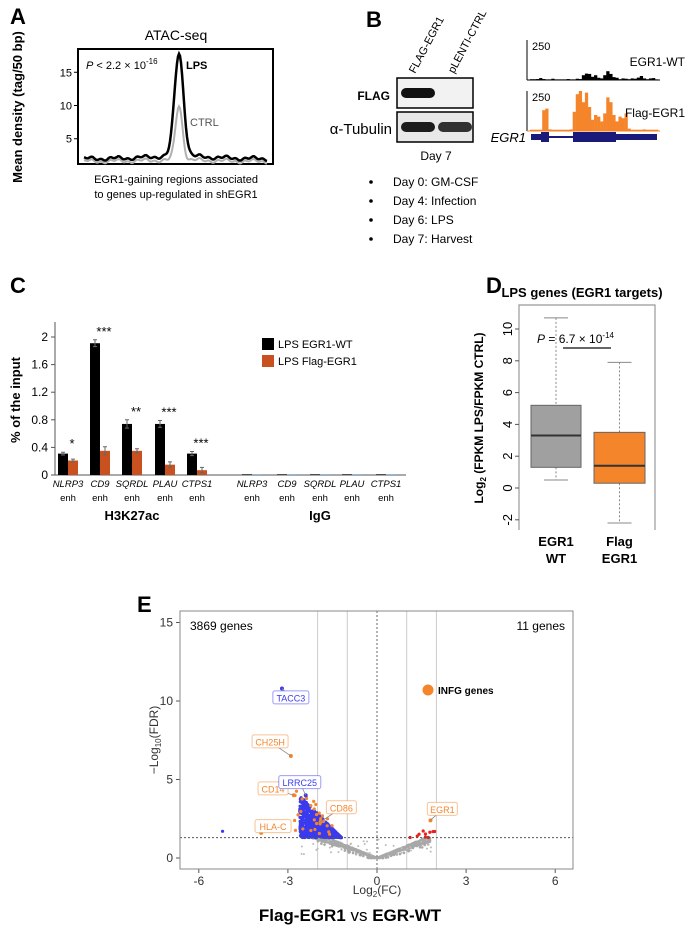 The image size is (697, 934). Describe the element at coordinates (619, 541) in the screenshot. I see `box-label: Flag` at that location.